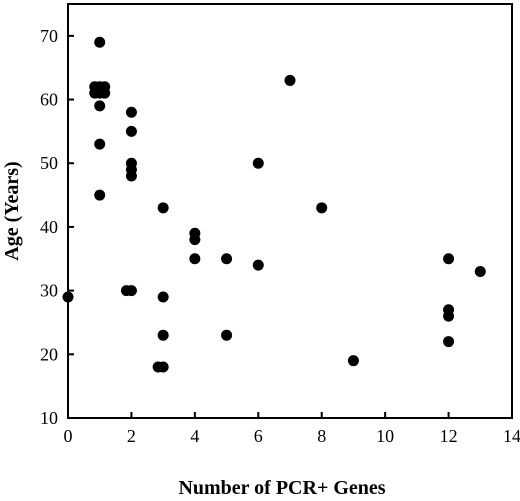 This screenshot has width=520, height=501. What do you see at coordinates (321, 436) in the screenshot?
I see `x-tick-label: 8` at bounding box center [321, 436].